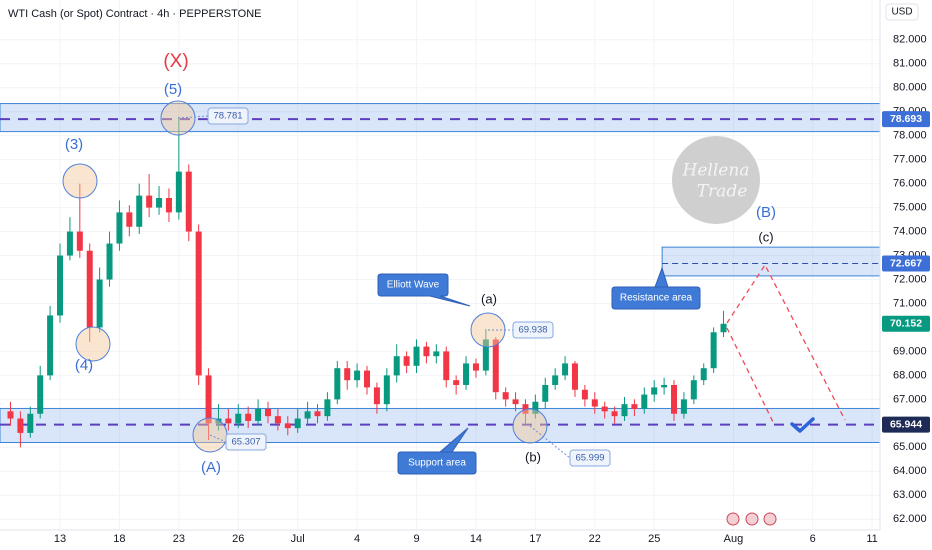 This screenshot has height=550, width=932. What do you see at coordinates (910, 399) in the screenshot?
I see `y-tick-label: 67.000` at bounding box center [910, 399].